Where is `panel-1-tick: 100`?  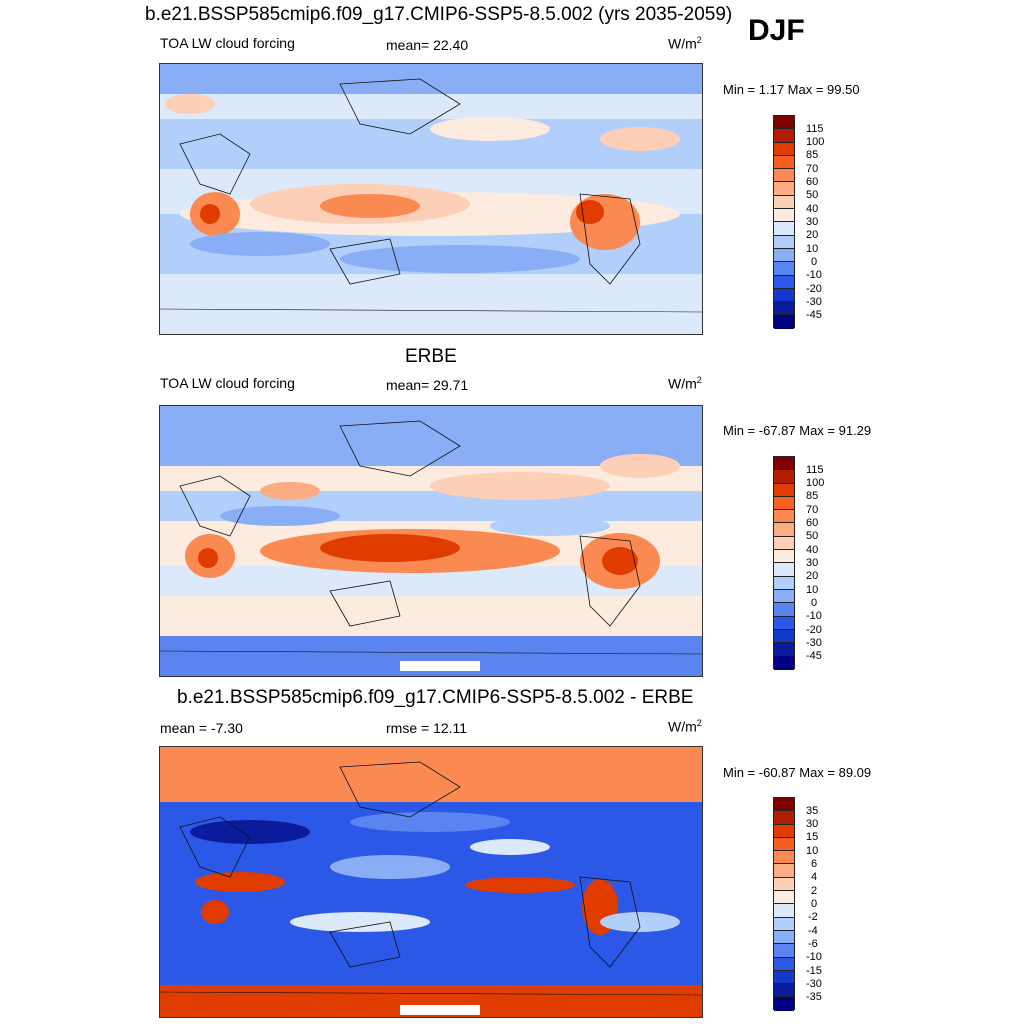
panel-1-tick: 100 is located at coordinates (815, 142).